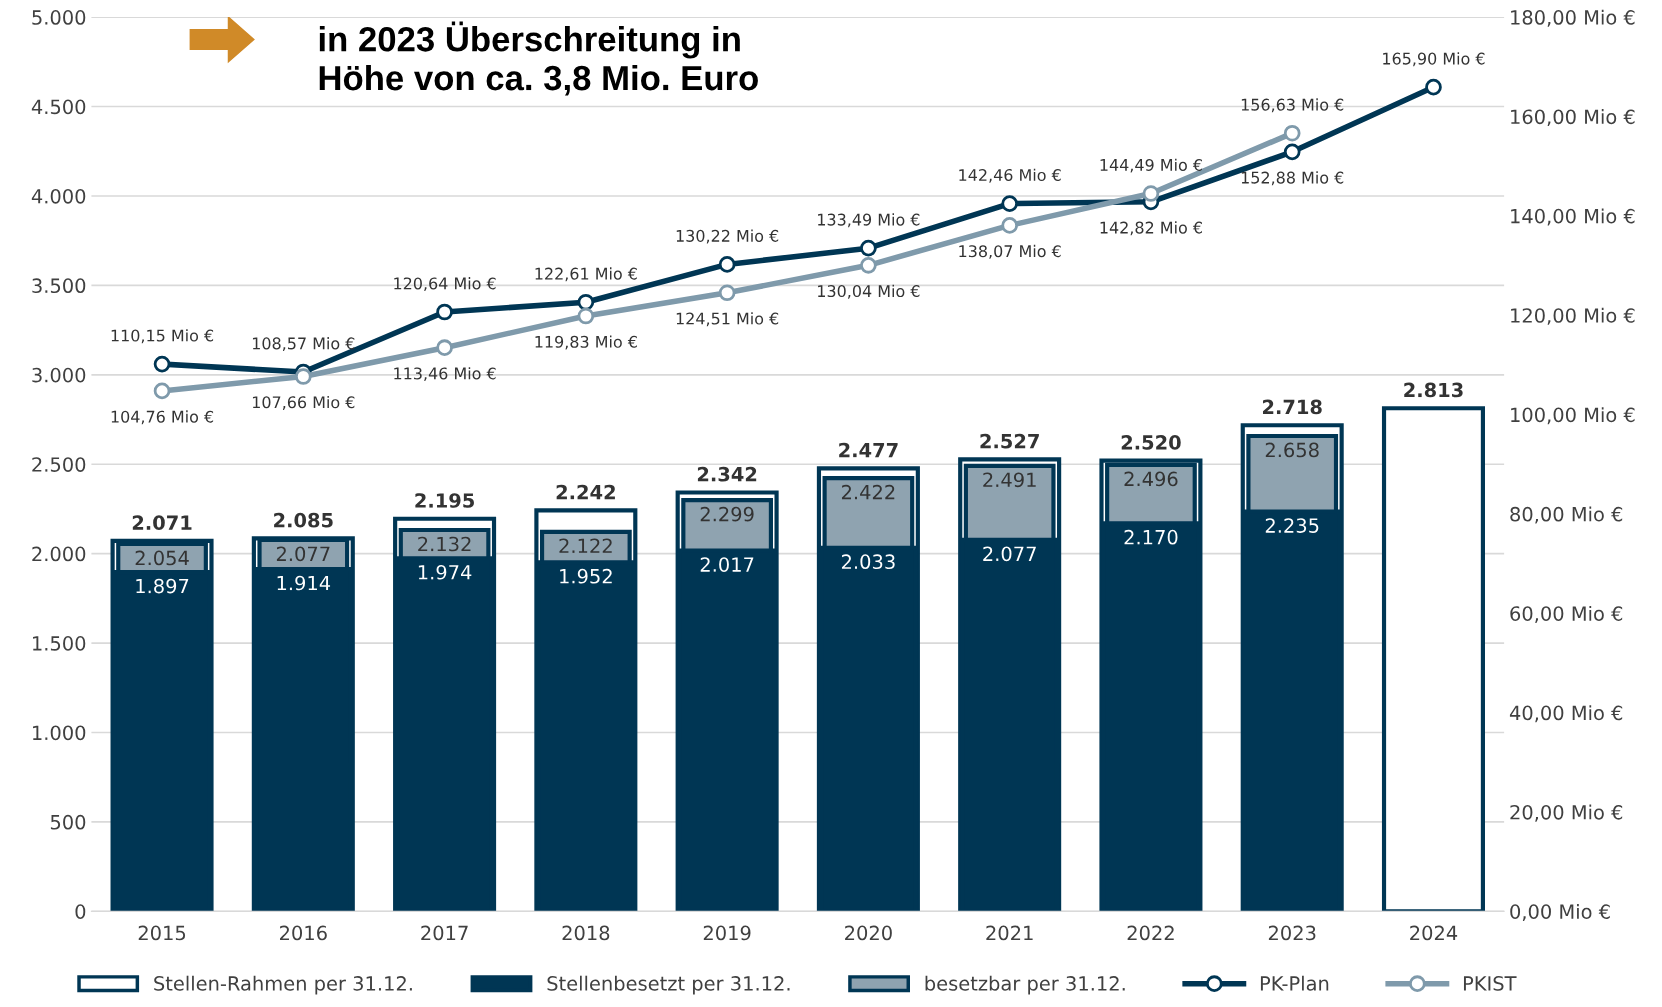  Describe the element at coordinates (1573, 18) in the screenshot. I see `y2-tick-label: 180,00 Mio €` at that location.